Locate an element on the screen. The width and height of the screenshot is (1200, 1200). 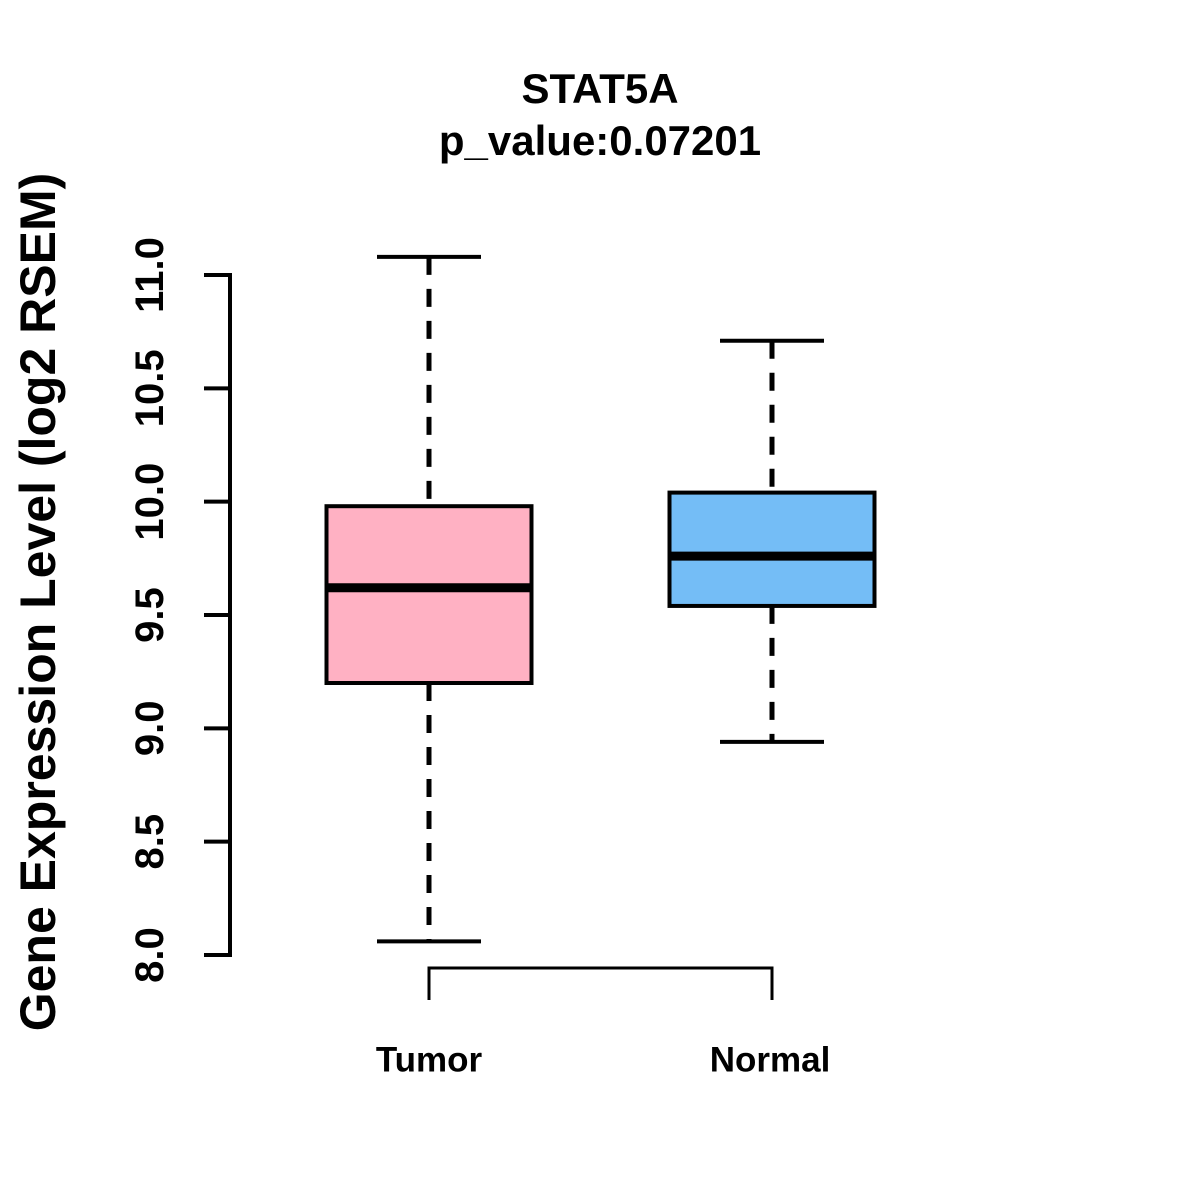
y-axis-tick-label: 9.0 is located at coordinates (150, 729).